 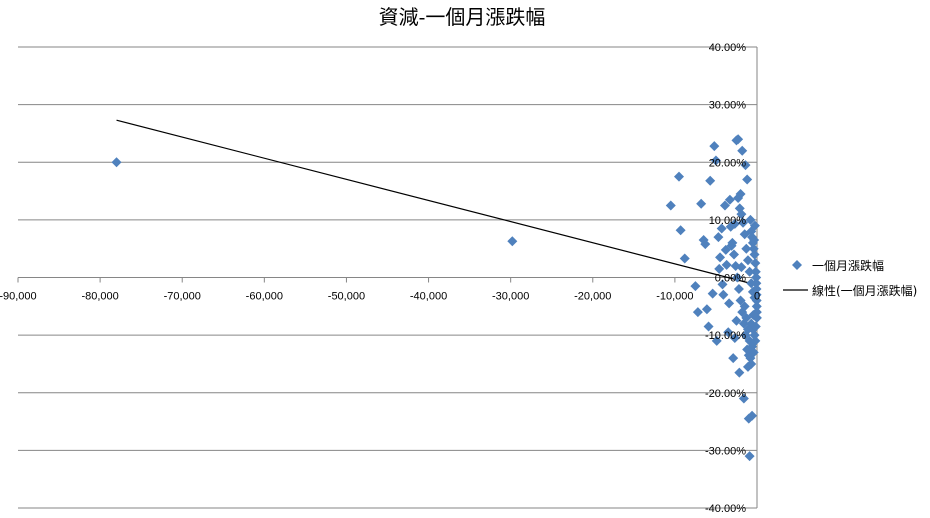 What do you see at coordinates (510, 297) in the screenshot?
I see `x-tick-label: -30,000` at bounding box center [510, 297].